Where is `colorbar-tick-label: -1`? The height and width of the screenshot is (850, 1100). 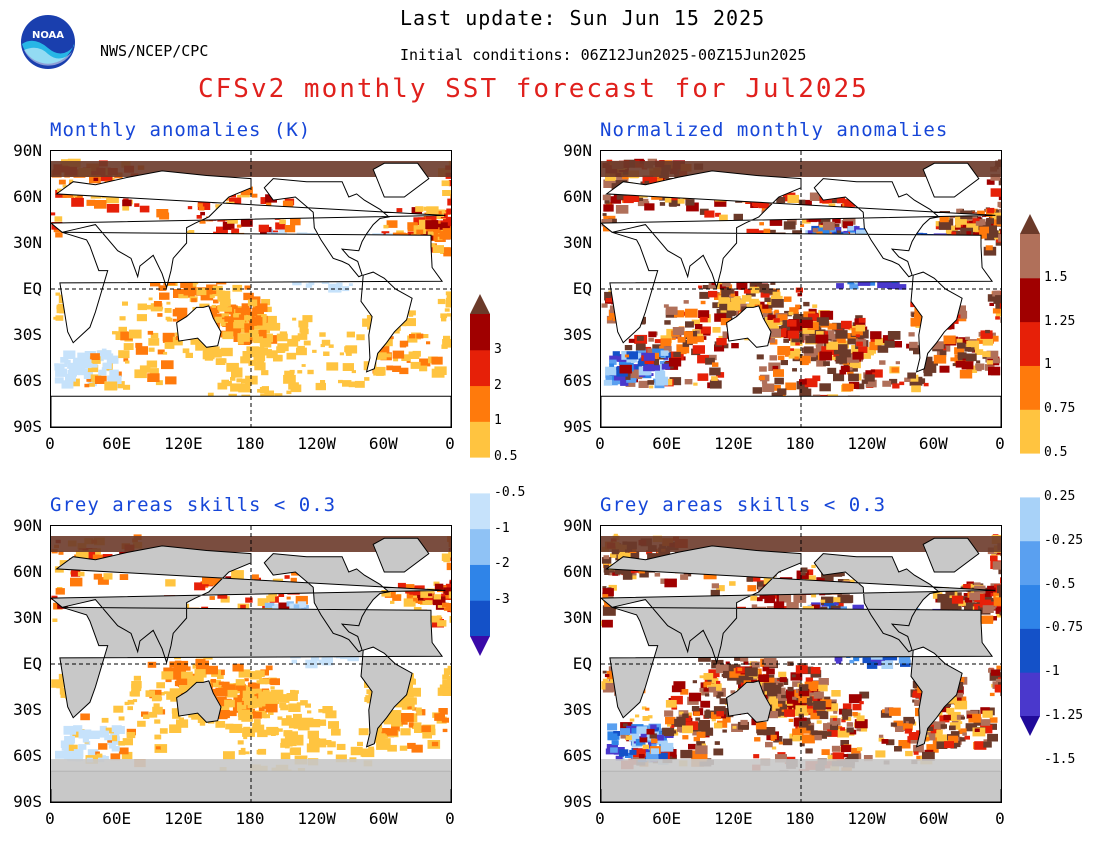 colorbar-tick-label: -1 is located at coordinates (1052, 672).